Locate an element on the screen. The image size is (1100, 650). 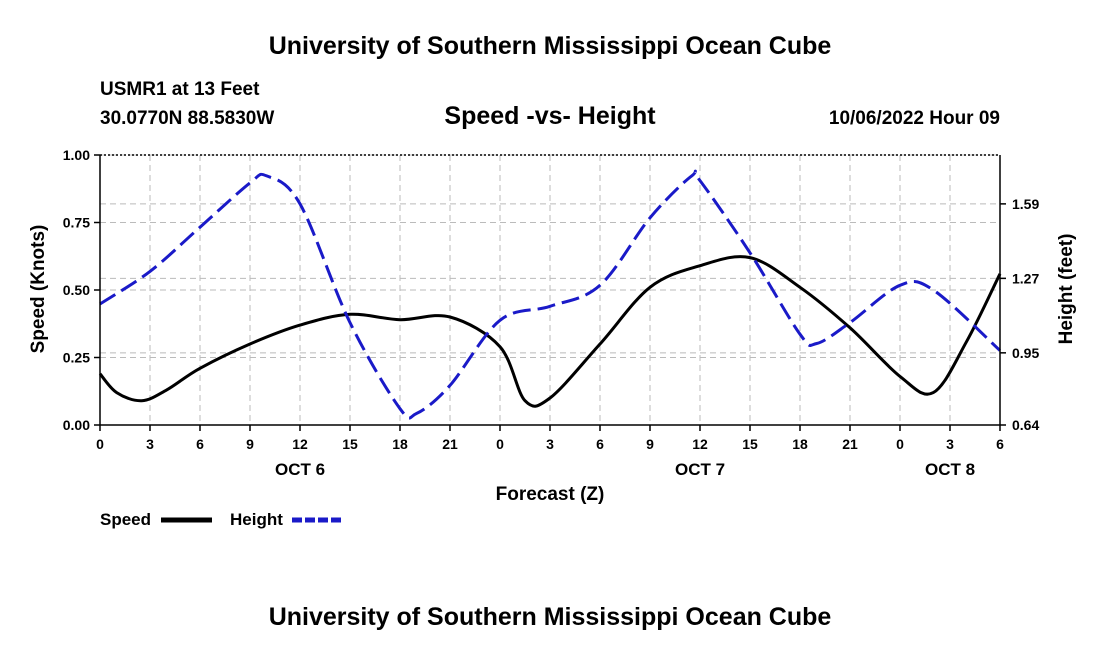
chart-subtitle: Speed -vs- Height is located at coordinates (550, 116).